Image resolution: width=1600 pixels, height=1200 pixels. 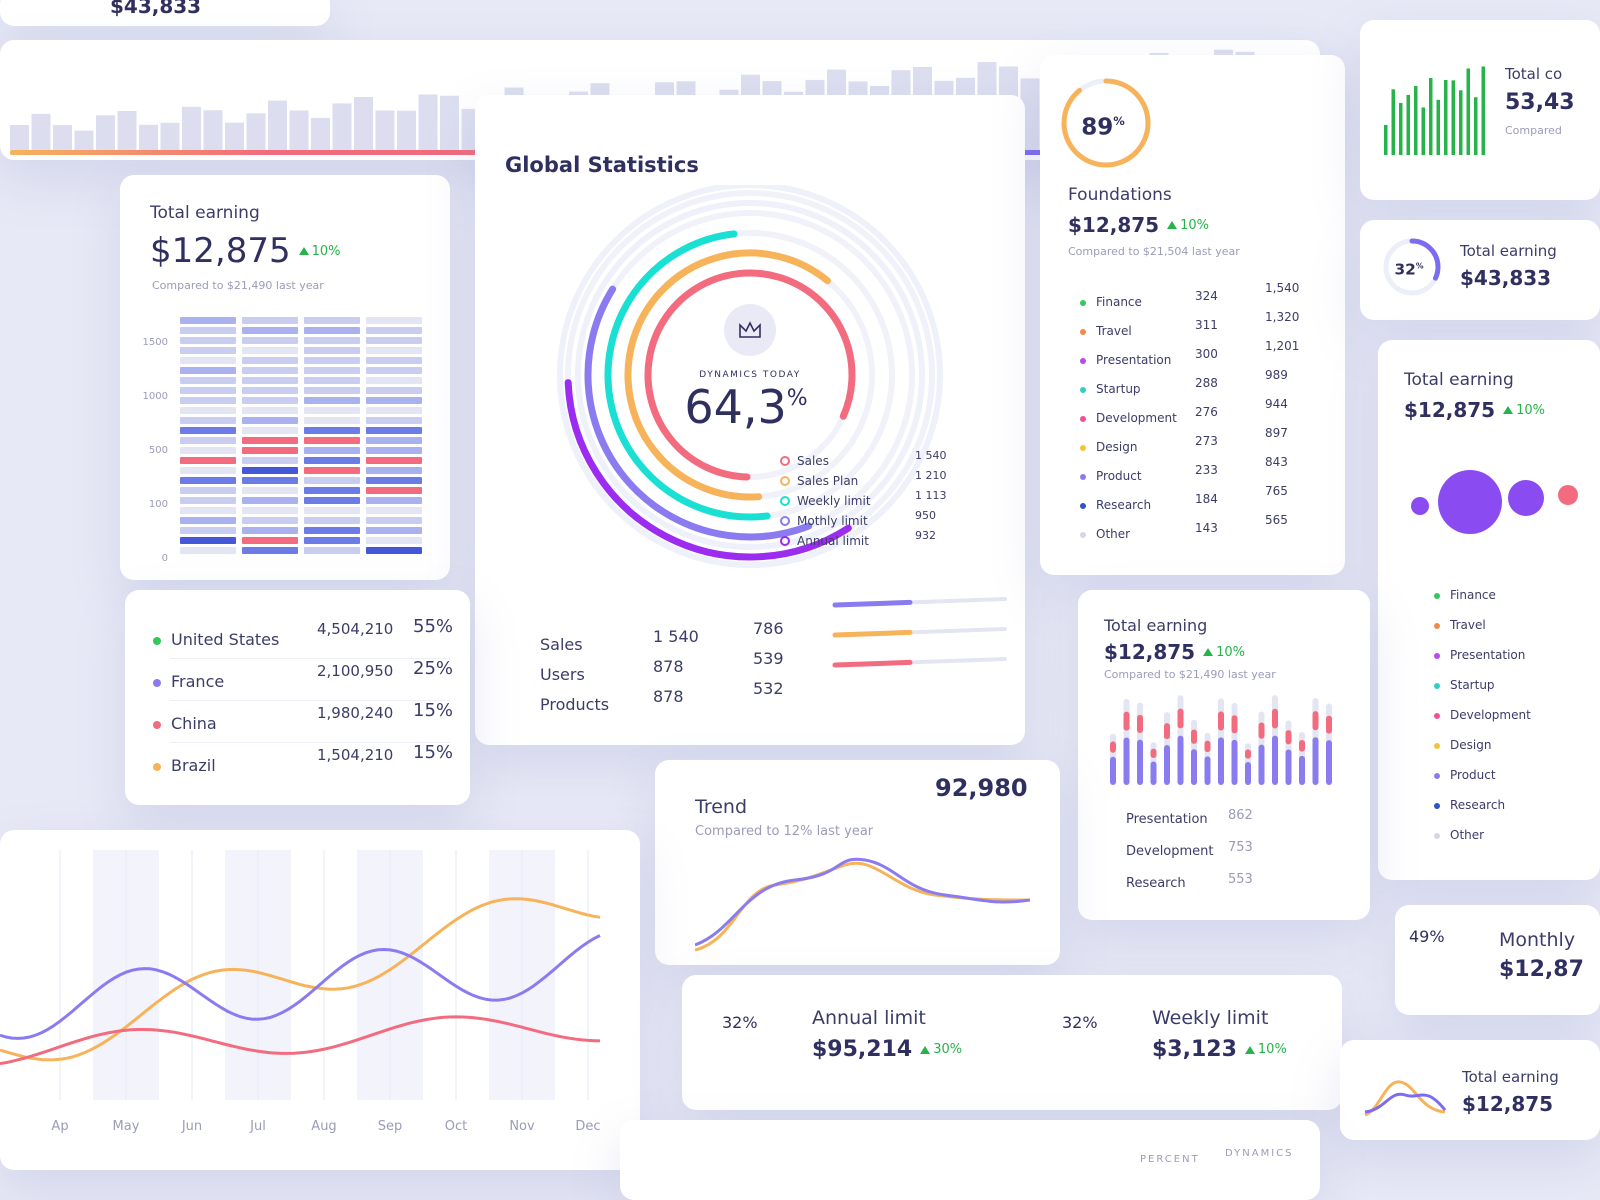 I want to click on change: 30%, so click(x=941, y=1049).